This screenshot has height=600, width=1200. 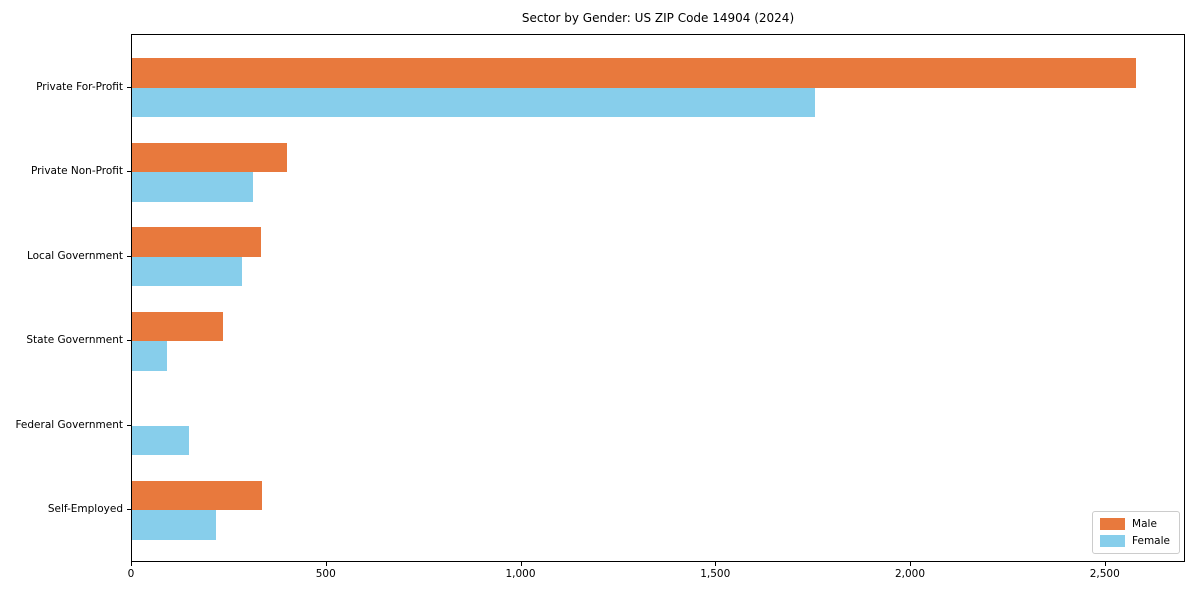 What do you see at coordinates (196, 242) in the screenshot?
I see `bar-male-local-government` at bounding box center [196, 242].